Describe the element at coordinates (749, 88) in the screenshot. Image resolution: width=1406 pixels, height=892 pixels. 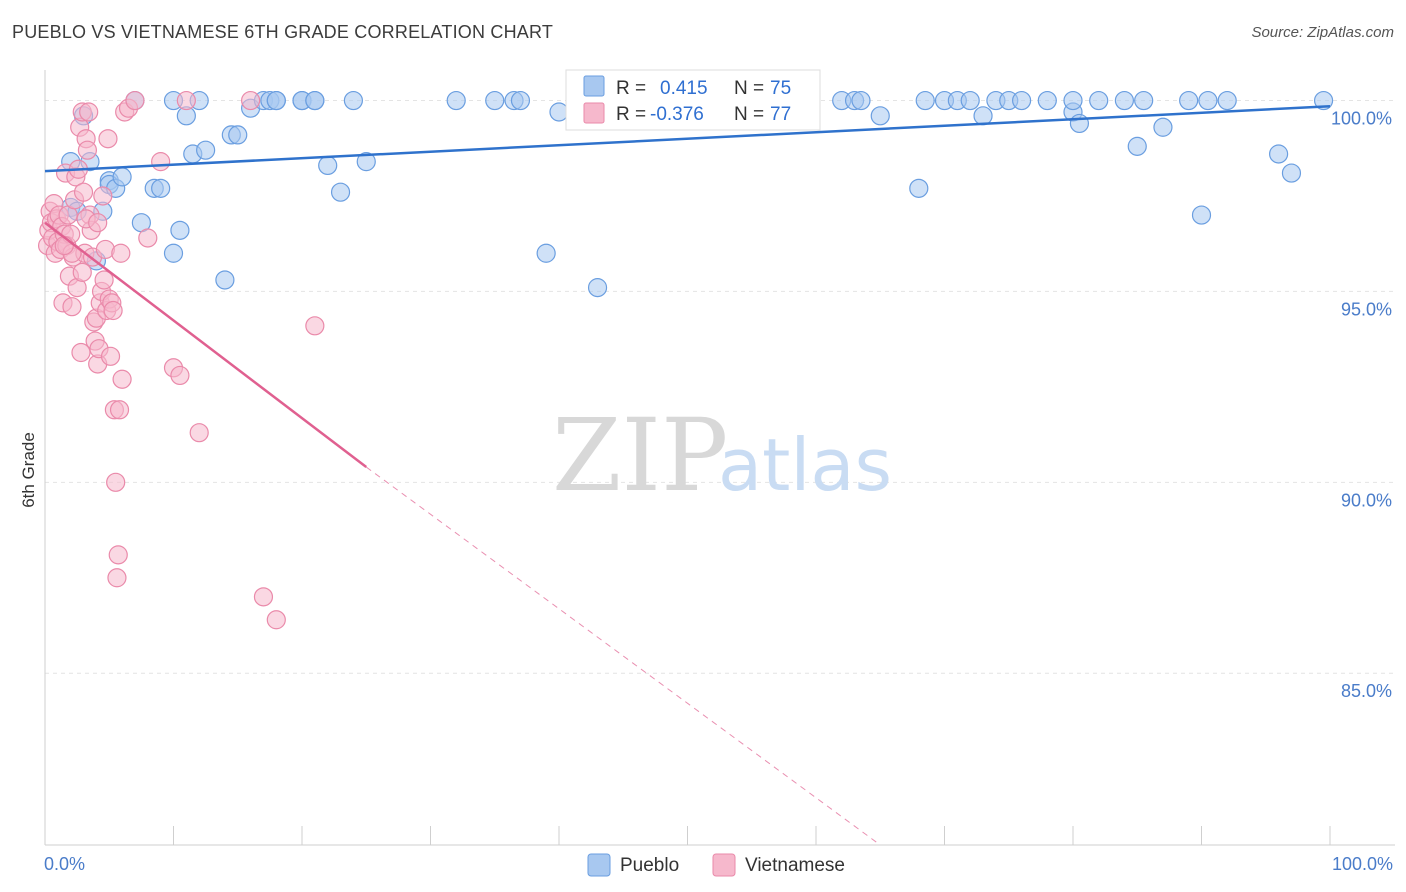
I see `legend-n-label-pueblo: N =` at that location.